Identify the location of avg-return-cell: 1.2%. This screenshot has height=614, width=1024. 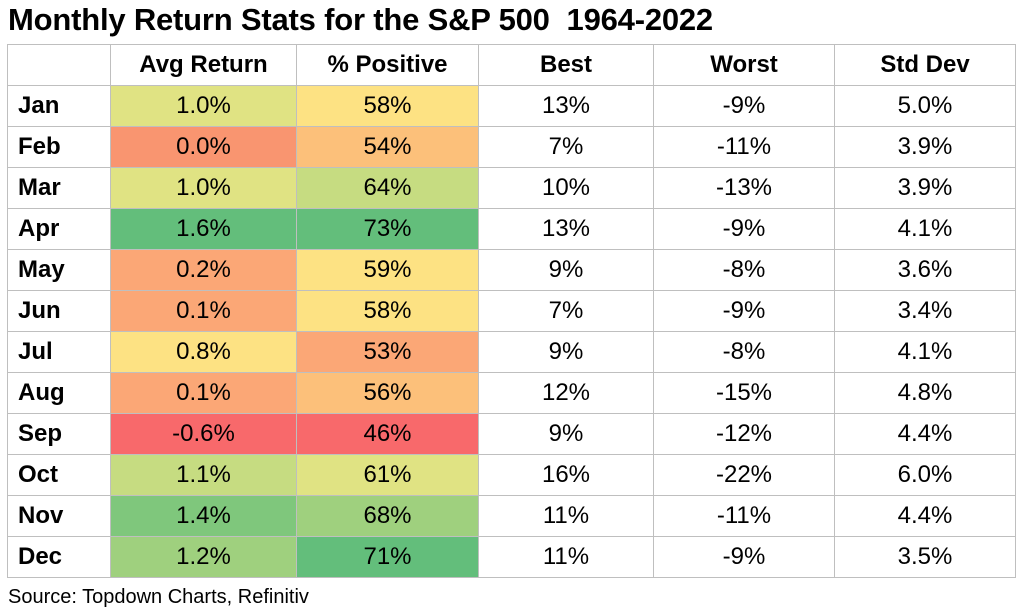
(203, 557).